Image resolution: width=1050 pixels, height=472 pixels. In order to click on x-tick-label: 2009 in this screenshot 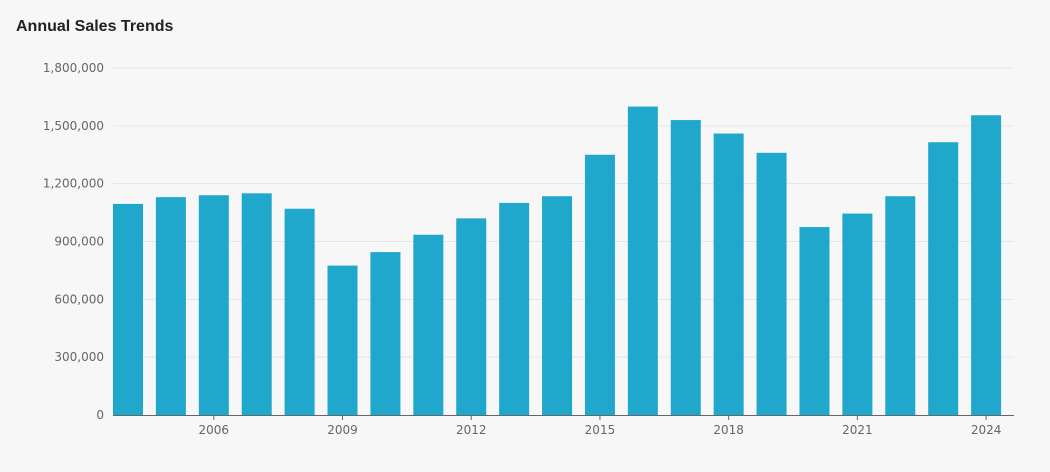, I will do `click(342, 430)`.